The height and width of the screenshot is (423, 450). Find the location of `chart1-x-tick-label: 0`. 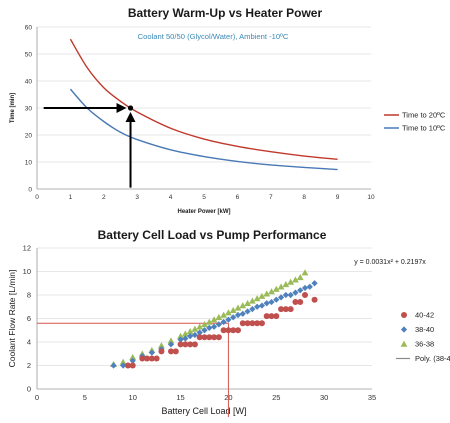

chart1-x-tick-label: 0 is located at coordinates (37, 197).